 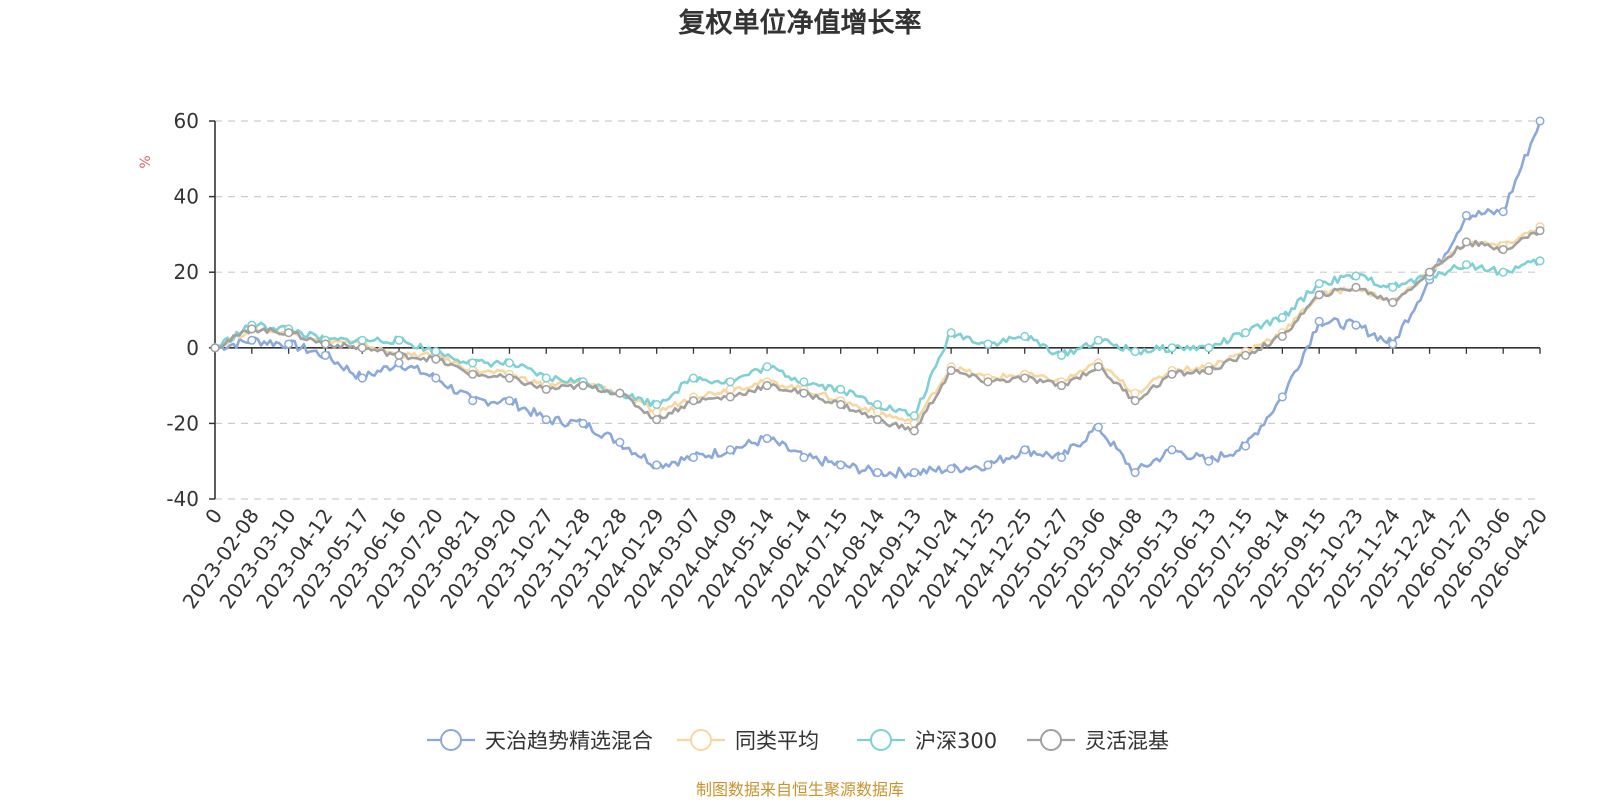 What do you see at coordinates (1098, 741) in the screenshot?
I see `legend-item: 灵活混基` at bounding box center [1098, 741].